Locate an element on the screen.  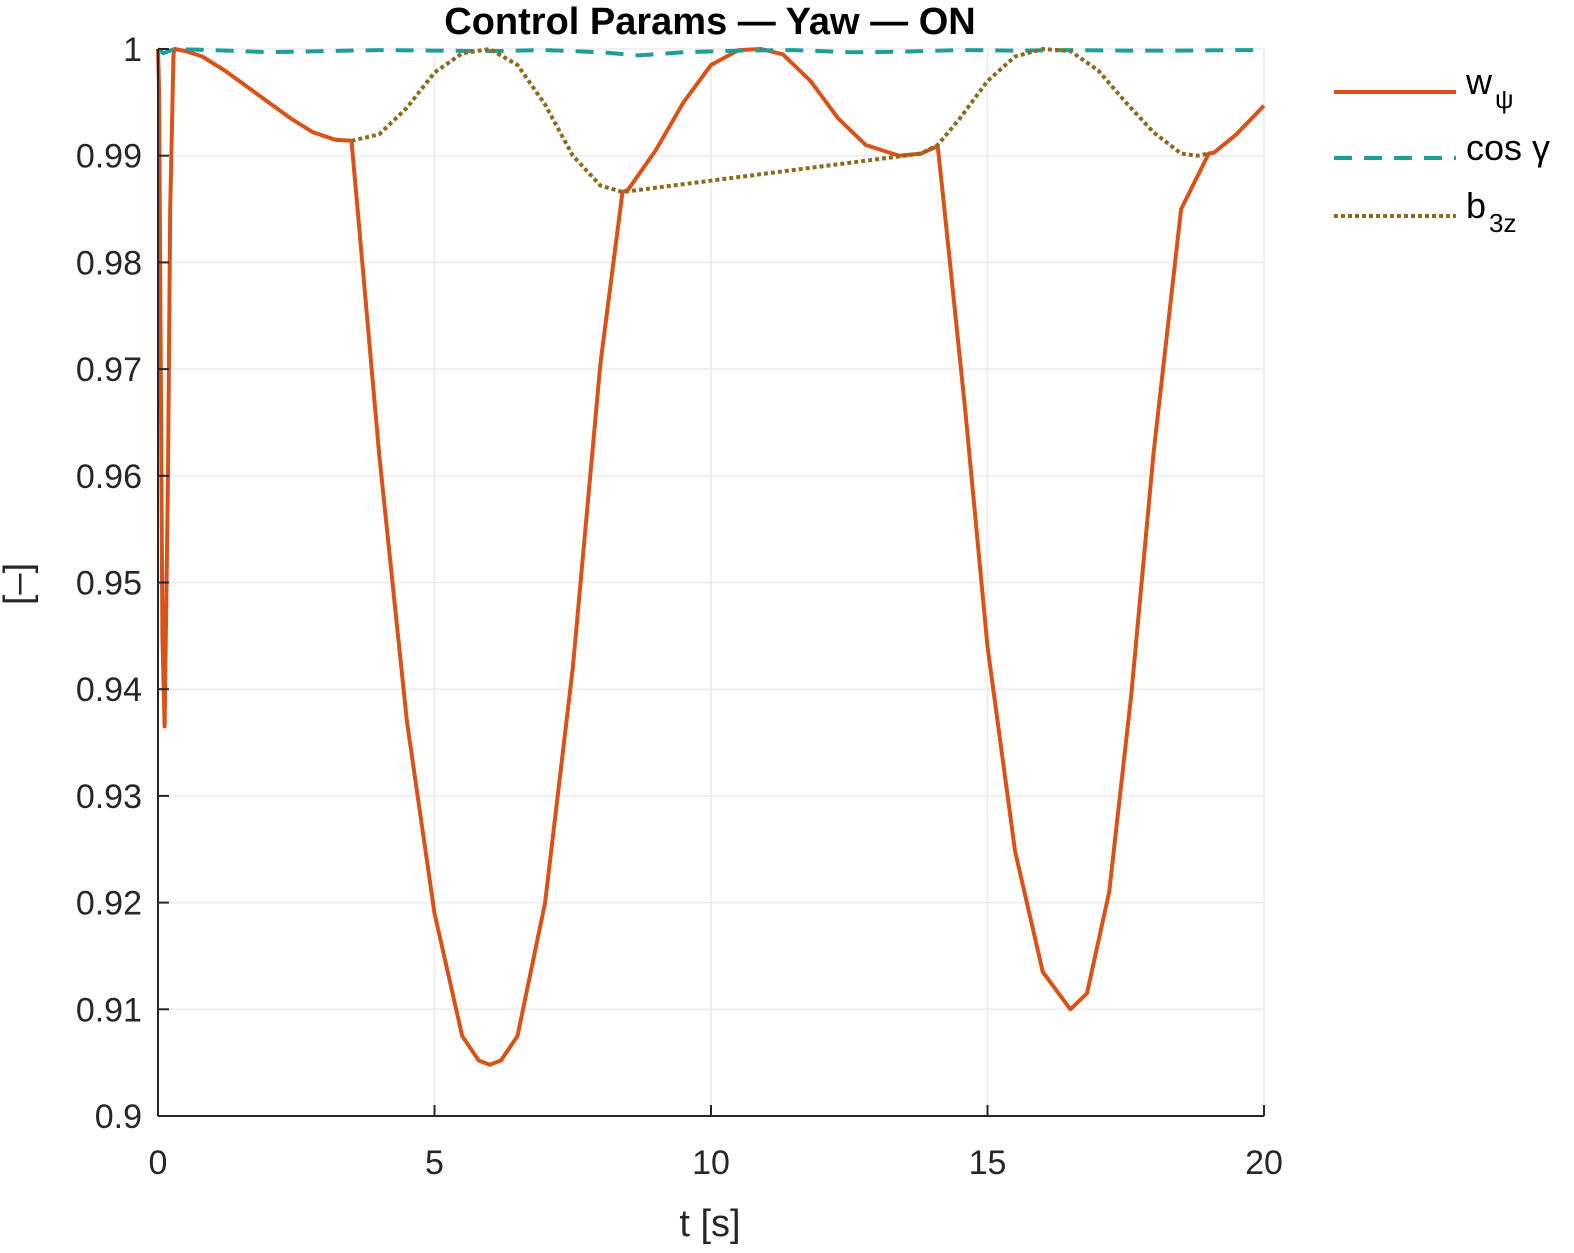
y-tick-label-2: 0.92 is located at coordinates (109, 904).